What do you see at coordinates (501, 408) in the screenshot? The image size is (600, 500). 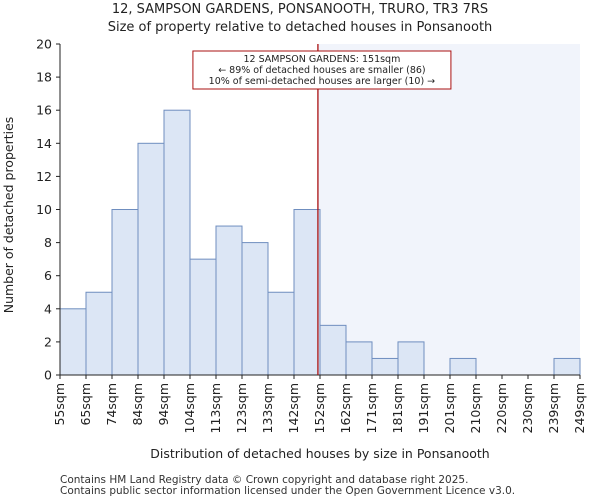 I see `x-tick-label-220sqm: 220sqm` at bounding box center [501, 408].